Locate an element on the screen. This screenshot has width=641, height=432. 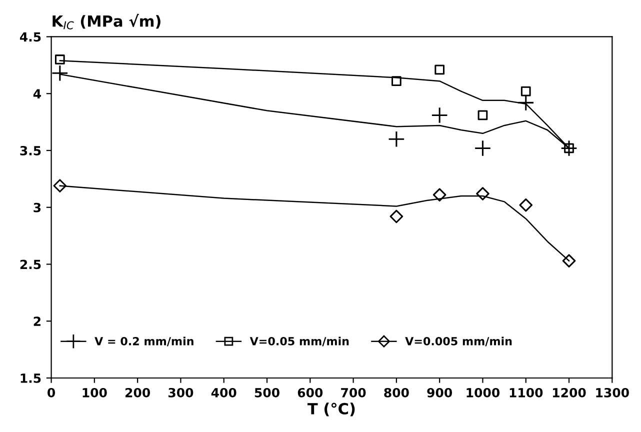
x-tick-label: 300 is located at coordinates (181, 393).